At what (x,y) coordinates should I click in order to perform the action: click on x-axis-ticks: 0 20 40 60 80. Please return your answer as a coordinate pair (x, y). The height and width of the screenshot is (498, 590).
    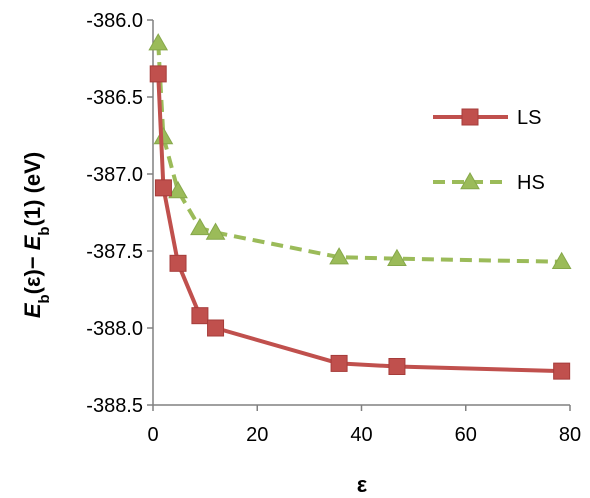
    Looking at the image, I should click on (364, 425).